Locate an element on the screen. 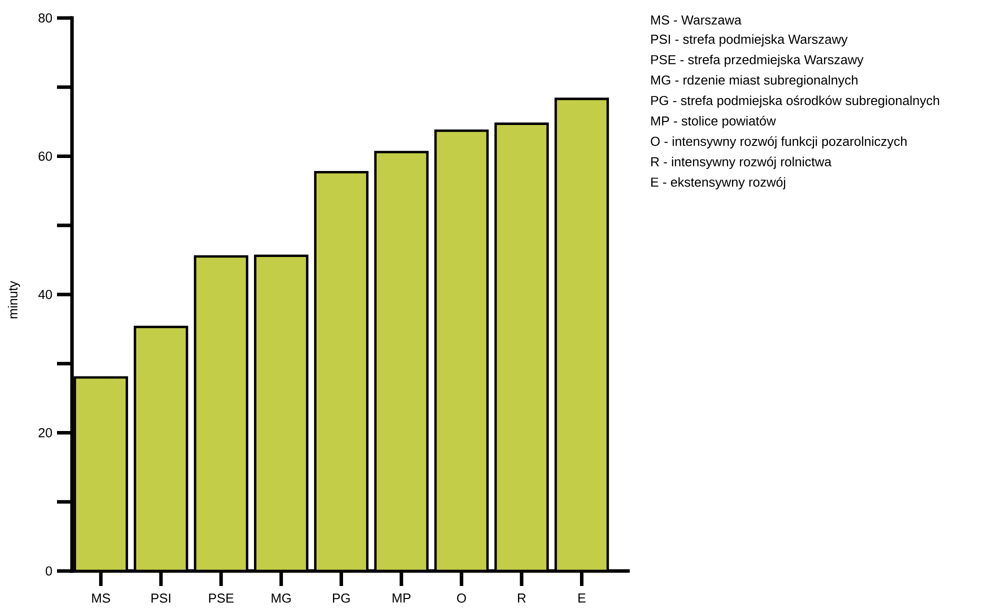 The image size is (985, 613). y-tick-label: 0 is located at coordinates (49, 571).